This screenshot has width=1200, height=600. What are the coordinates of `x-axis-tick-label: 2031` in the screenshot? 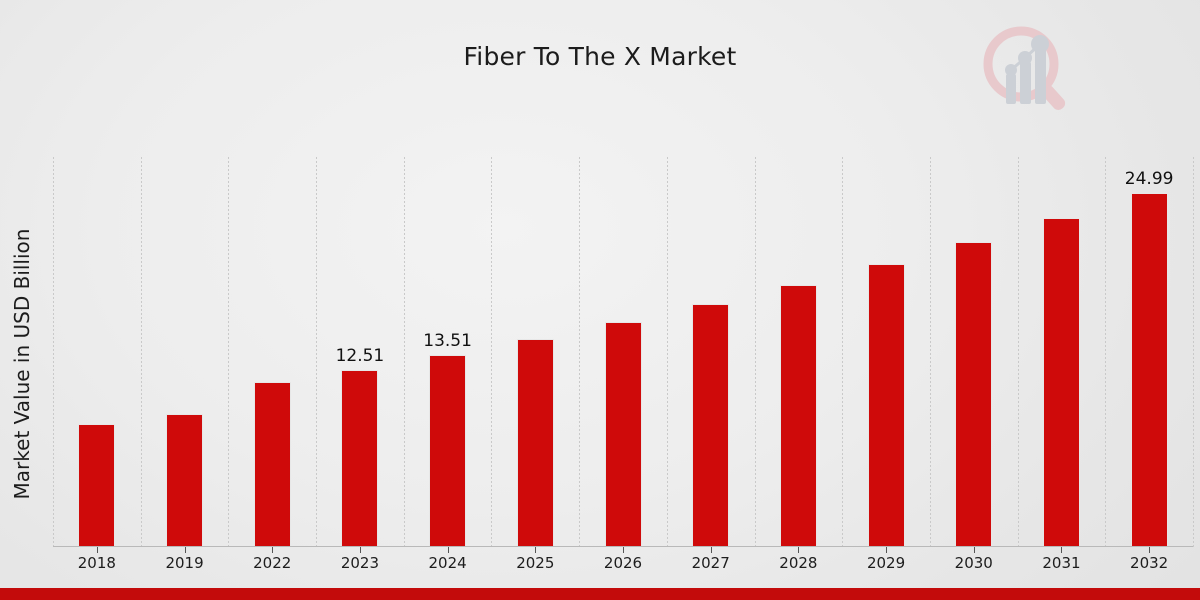 It's located at (1061, 563).